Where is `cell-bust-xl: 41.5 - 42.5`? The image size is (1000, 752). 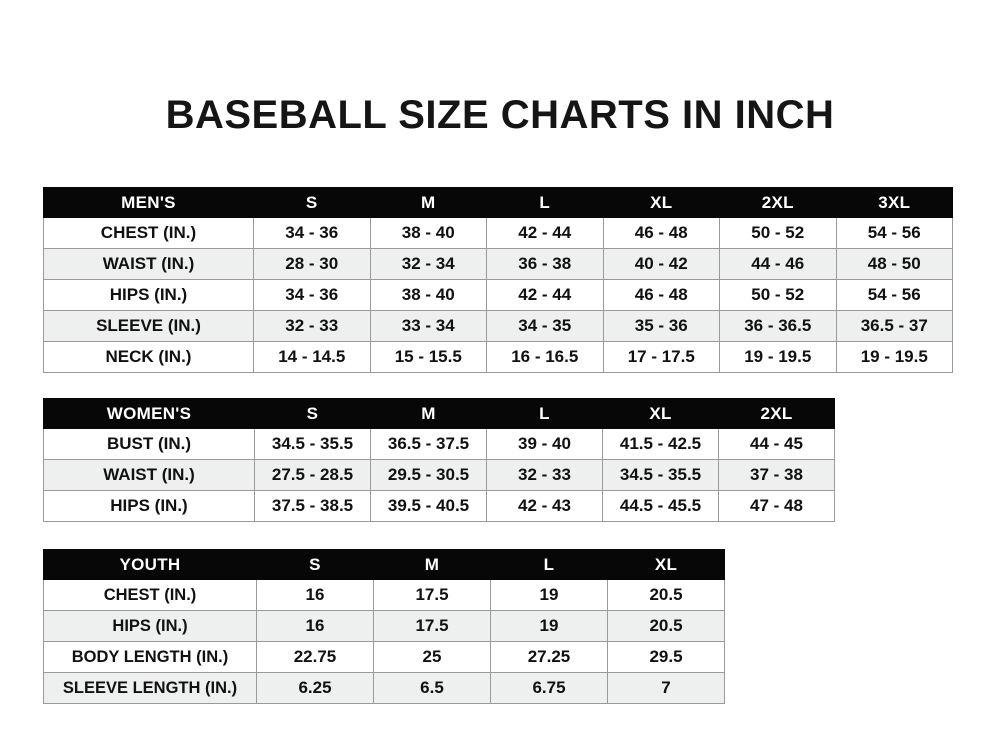 cell-bust-xl: 41.5 - 42.5 is located at coordinates (660, 444).